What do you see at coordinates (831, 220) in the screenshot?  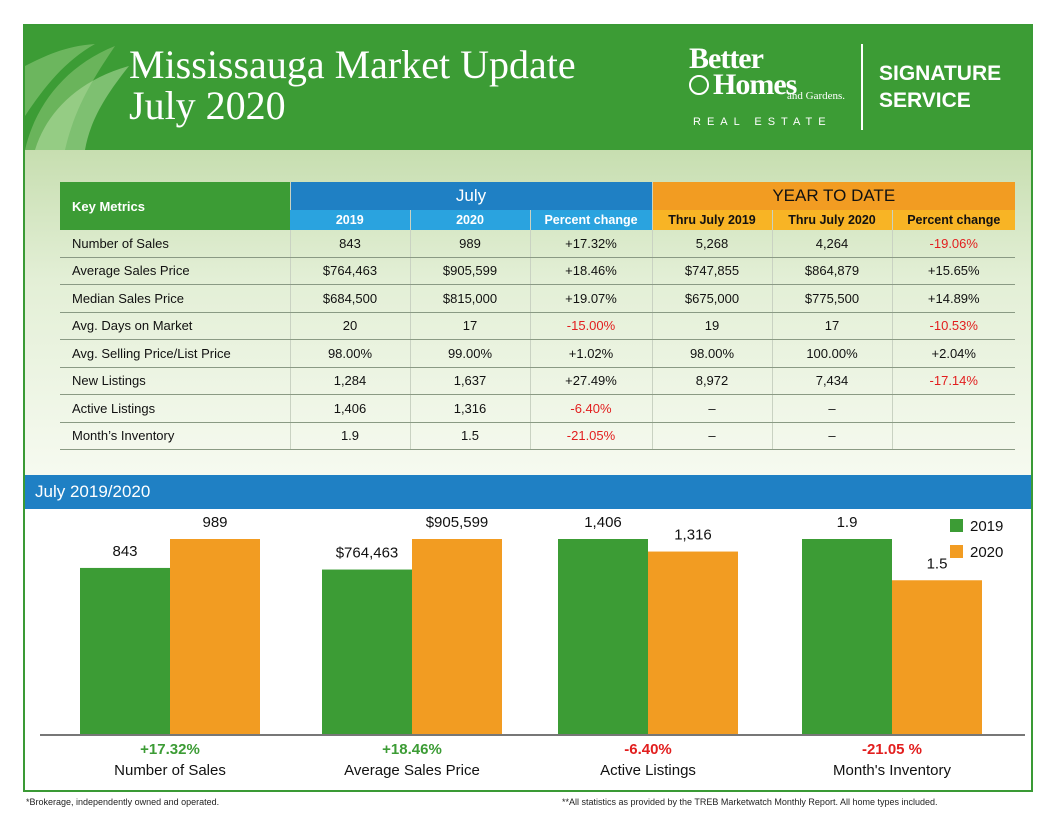 I see `column-header: Thru July 2020` at bounding box center [831, 220].